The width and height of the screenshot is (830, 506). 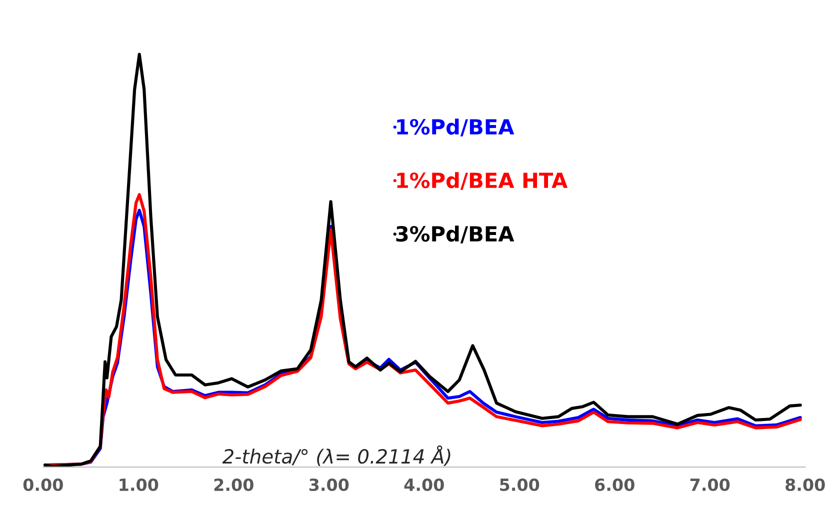 What do you see at coordinates (336, 455) in the screenshot?
I see `x-axis-title: 2-theta/° (λ= 0.2114 Å)` at bounding box center [336, 455].